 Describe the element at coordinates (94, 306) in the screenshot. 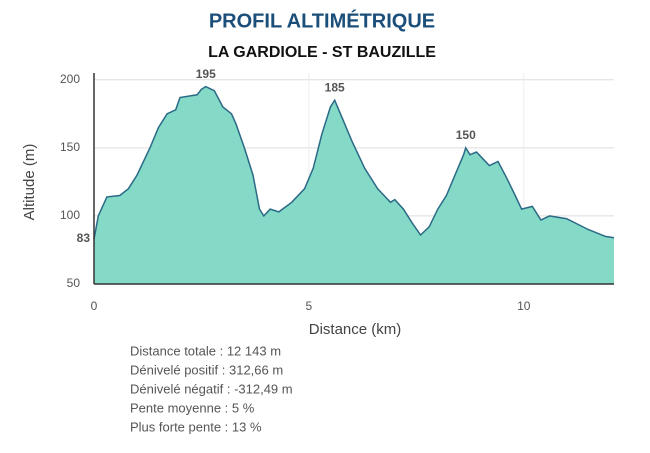

I see `x-tick-label: 0` at that location.